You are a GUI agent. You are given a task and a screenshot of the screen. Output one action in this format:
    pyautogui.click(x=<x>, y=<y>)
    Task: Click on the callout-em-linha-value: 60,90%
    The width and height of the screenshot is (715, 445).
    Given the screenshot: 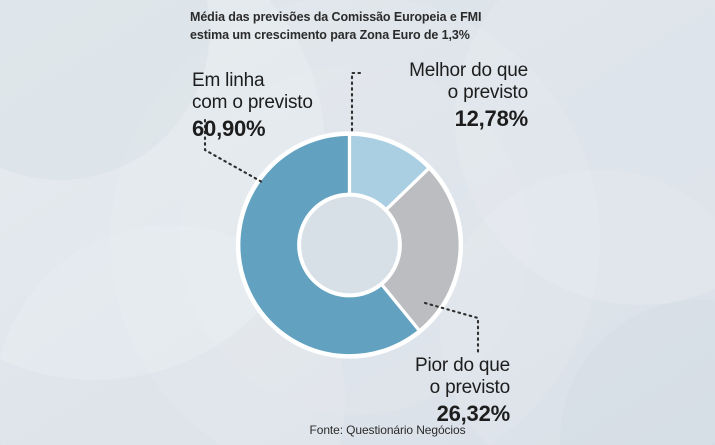 What is the action you would take?
    pyautogui.click(x=229, y=128)
    